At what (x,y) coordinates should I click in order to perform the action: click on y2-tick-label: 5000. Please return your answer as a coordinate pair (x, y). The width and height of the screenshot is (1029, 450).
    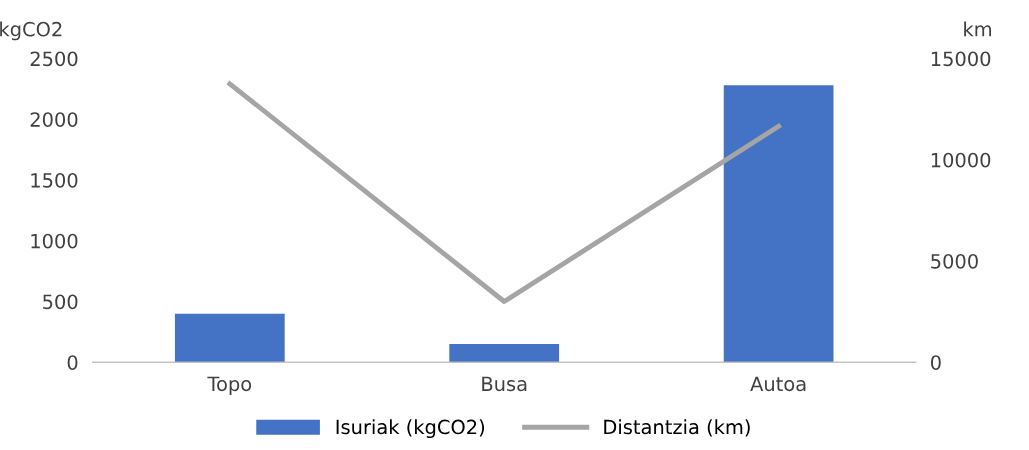
    Looking at the image, I should click on (954, 261).